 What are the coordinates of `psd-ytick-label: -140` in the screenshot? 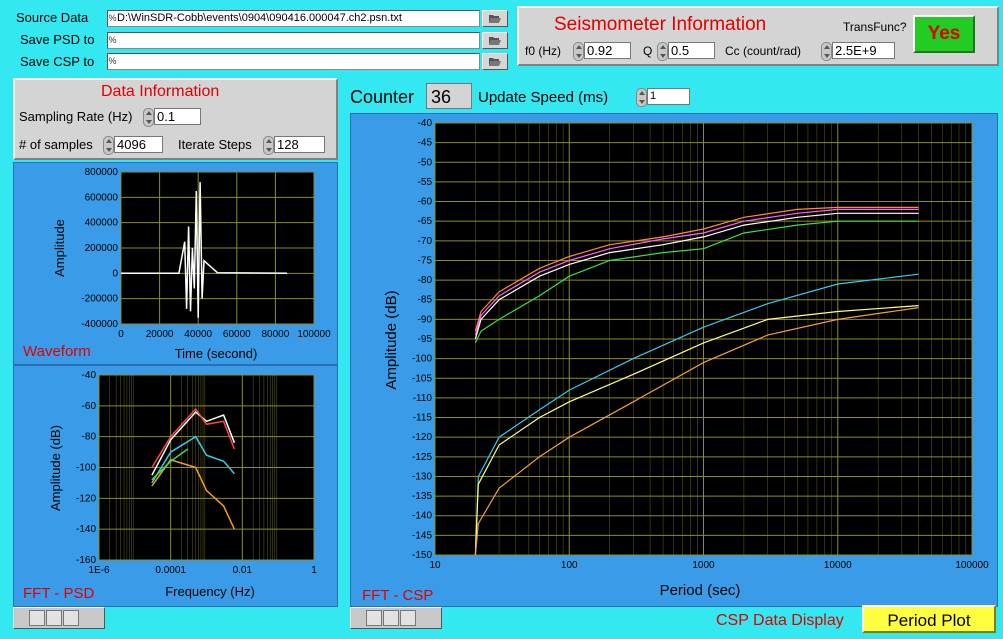 It's located at (86, 529).